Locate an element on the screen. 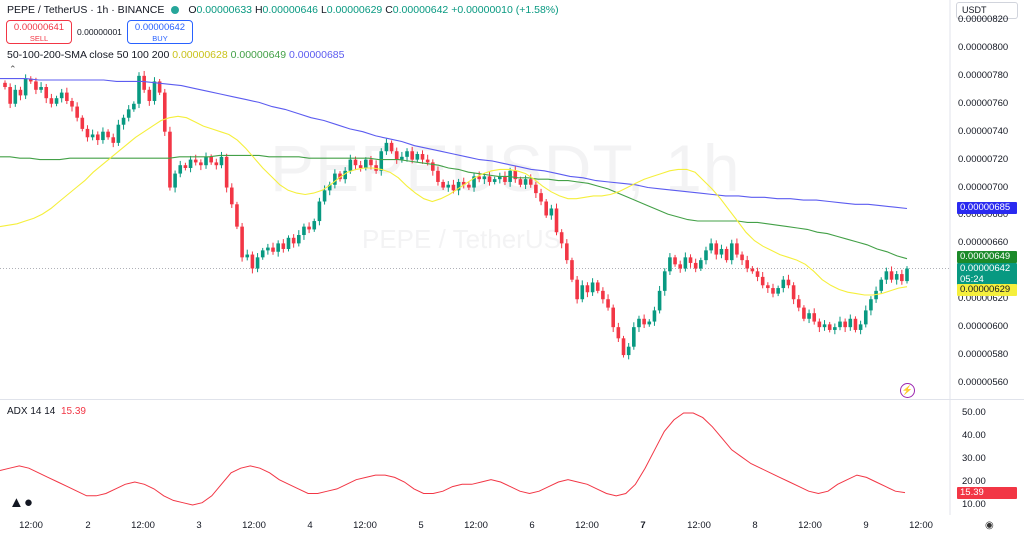  sell-button: 0.00000641 SELL is located at coordinates (39, 32).